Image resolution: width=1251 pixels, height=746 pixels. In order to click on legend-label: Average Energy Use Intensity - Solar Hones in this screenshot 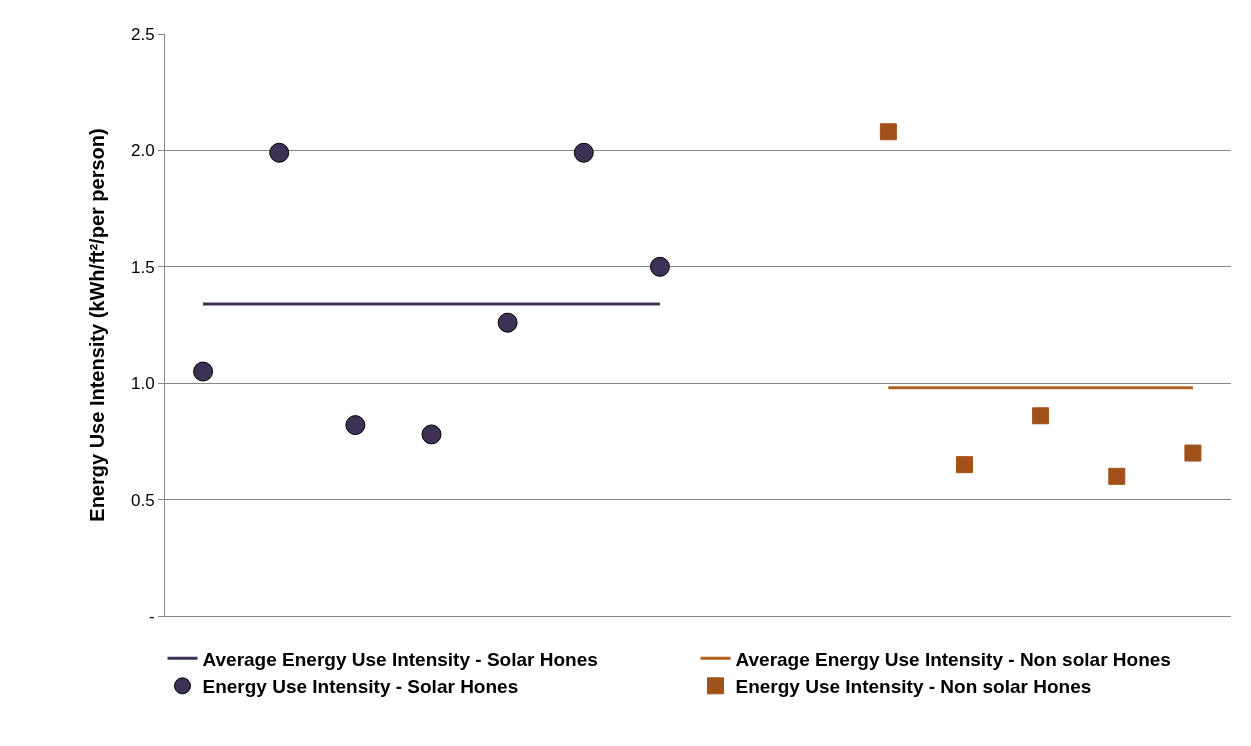, I will do `click(400, 659)`.